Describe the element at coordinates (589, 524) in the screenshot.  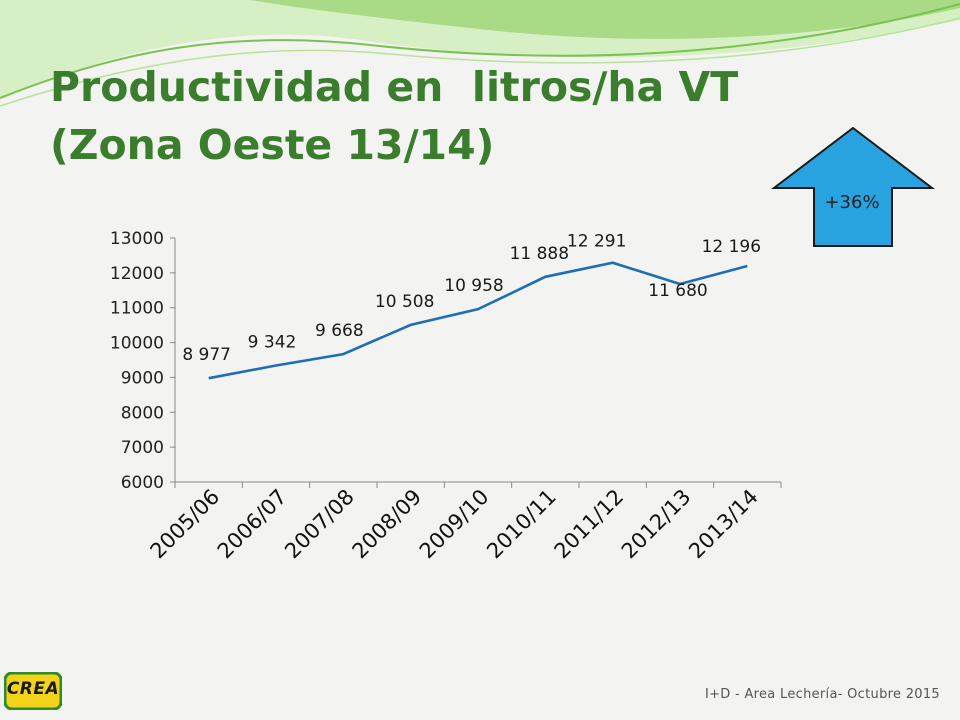
I see `x-tick-label: 2011/12` at that location.